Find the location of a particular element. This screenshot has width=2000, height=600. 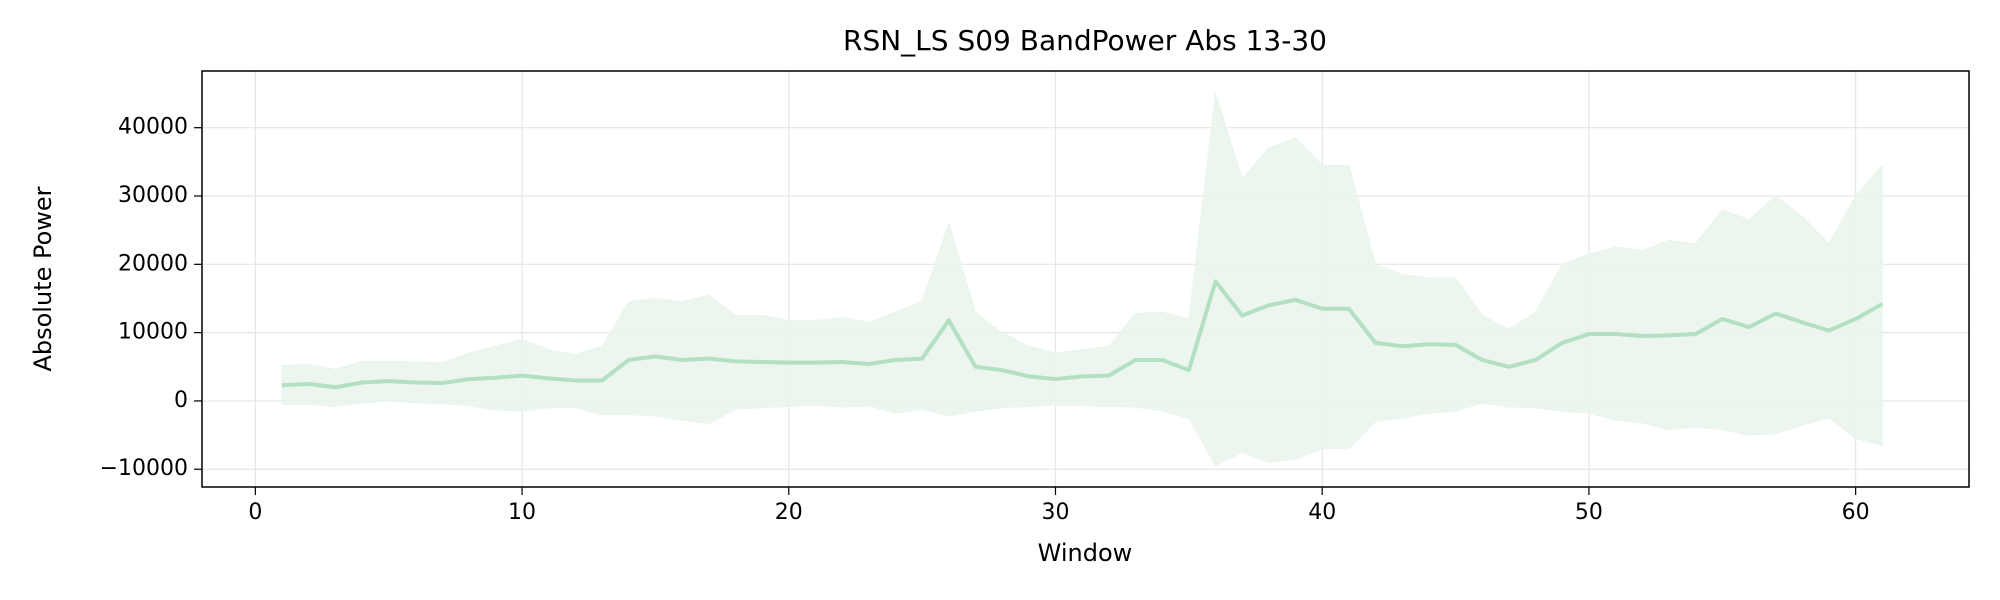

x-tick-label: 10 is located at coordinates (522, 512).